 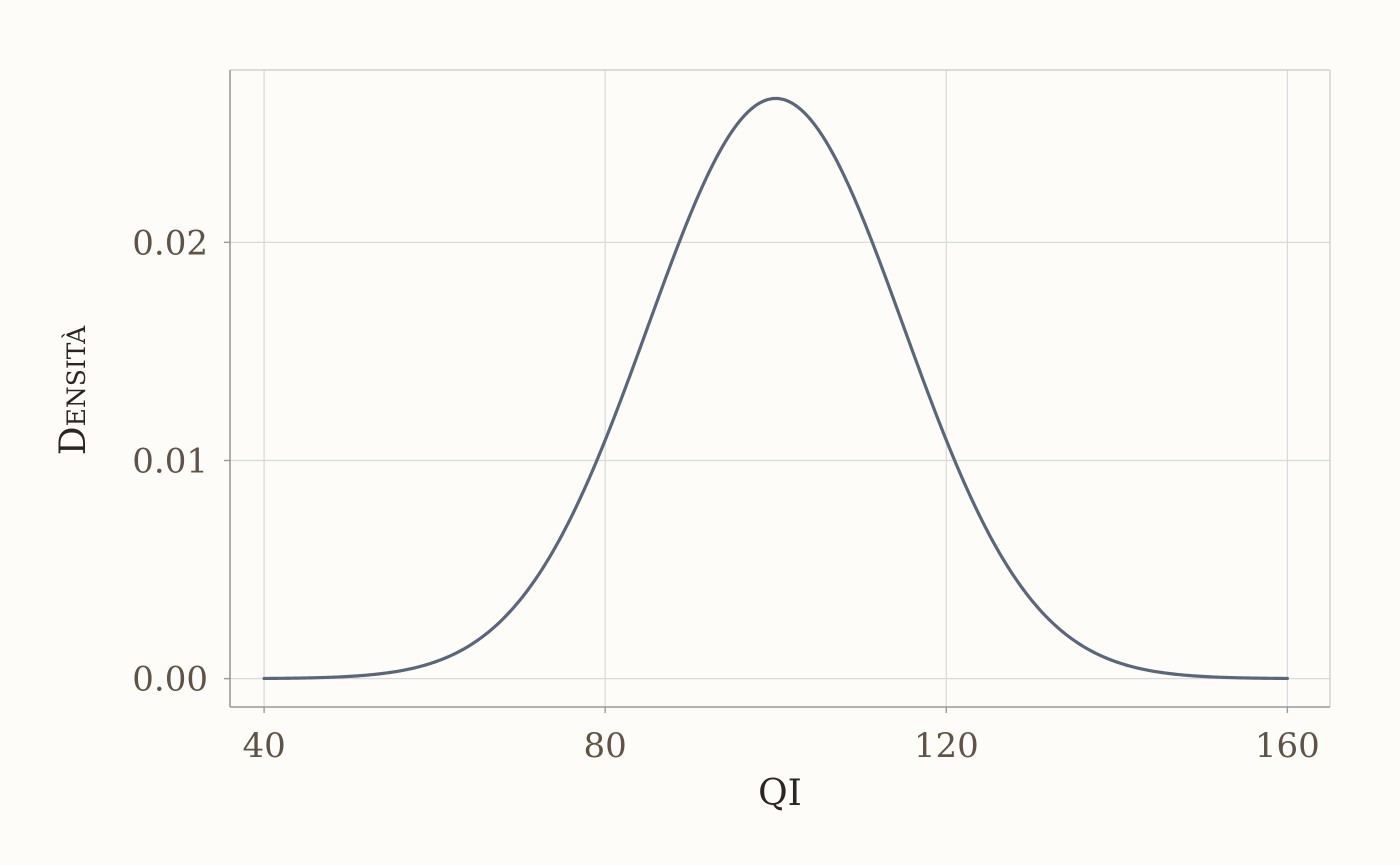 What do you see at coordinates (780, 793) in the screenshot?
I see `x-axis-title: QI` at bounding box center [780, 793].